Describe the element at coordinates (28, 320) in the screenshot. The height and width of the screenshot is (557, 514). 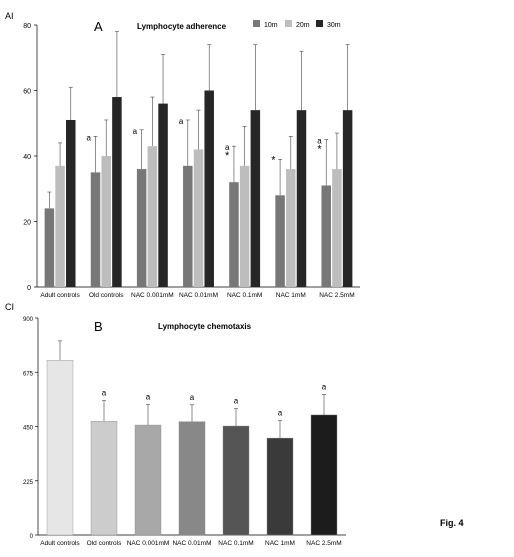
I see `panel-b-y-tick-label: 900` at that location.